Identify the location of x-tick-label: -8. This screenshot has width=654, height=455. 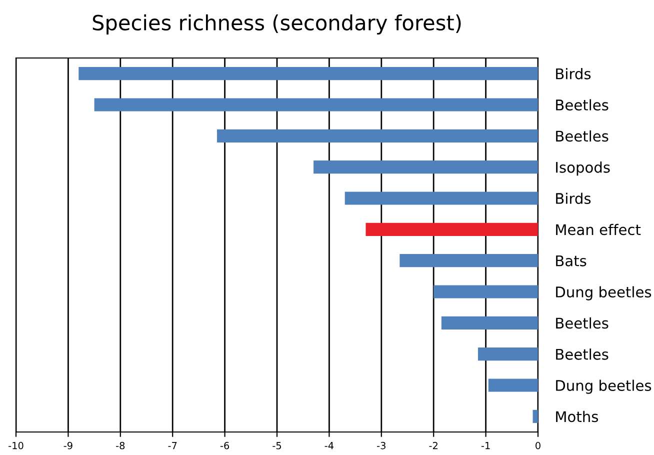
(120, 446).